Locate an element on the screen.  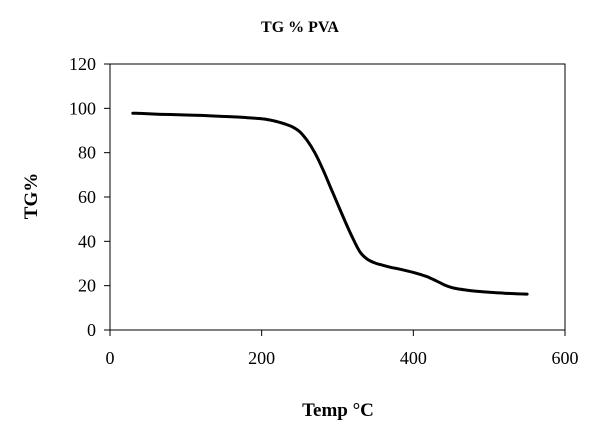
y-tick-label: 0 is located at coordinates (91, 330).